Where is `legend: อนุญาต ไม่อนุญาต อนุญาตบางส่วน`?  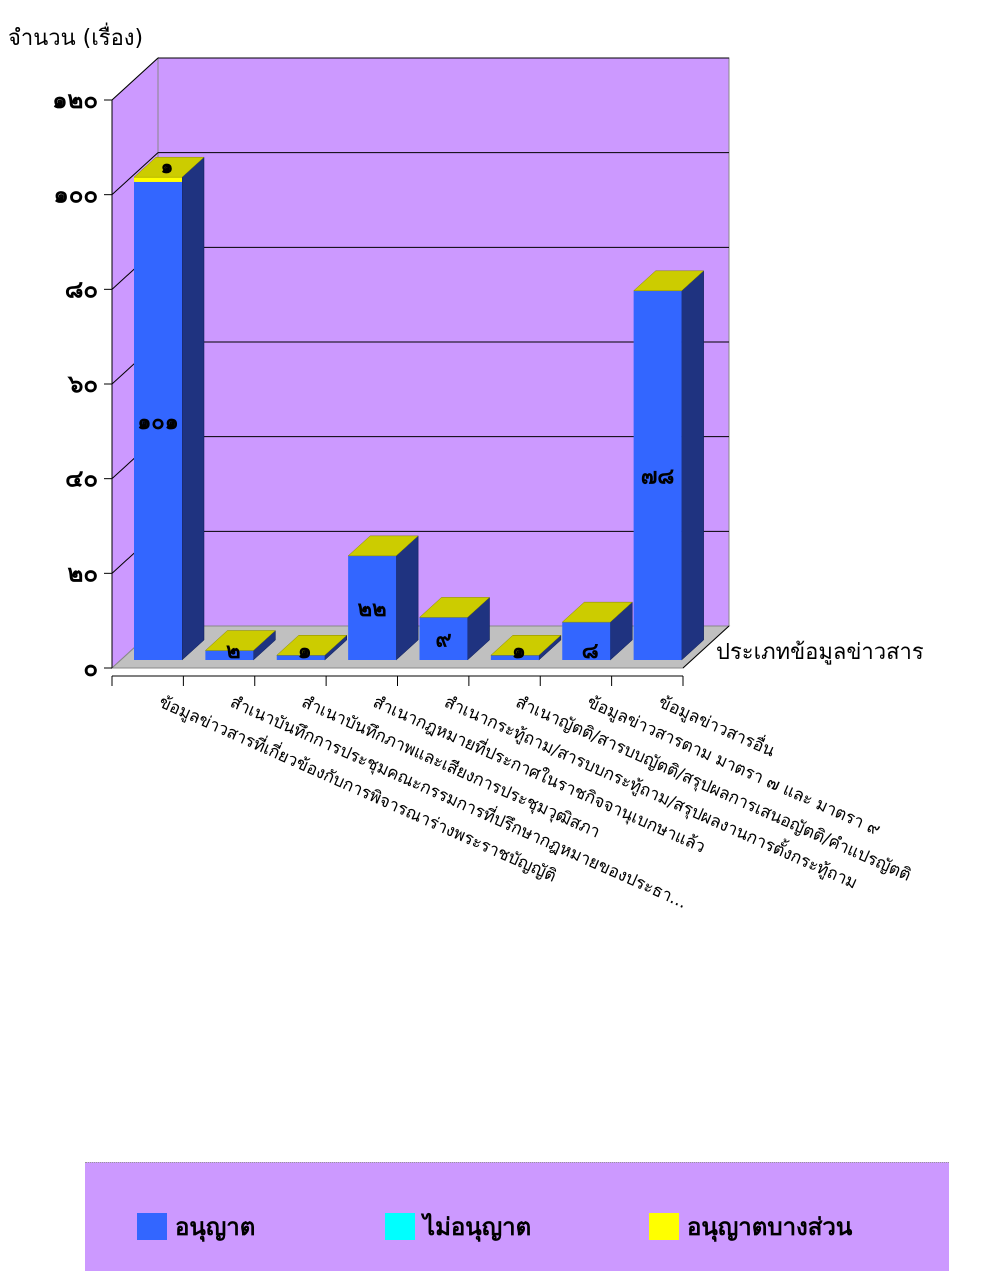 legend: อนุญาต ไม่อนุญาต อนุญาตบางส่วน is located at coordinates (517, 1216).